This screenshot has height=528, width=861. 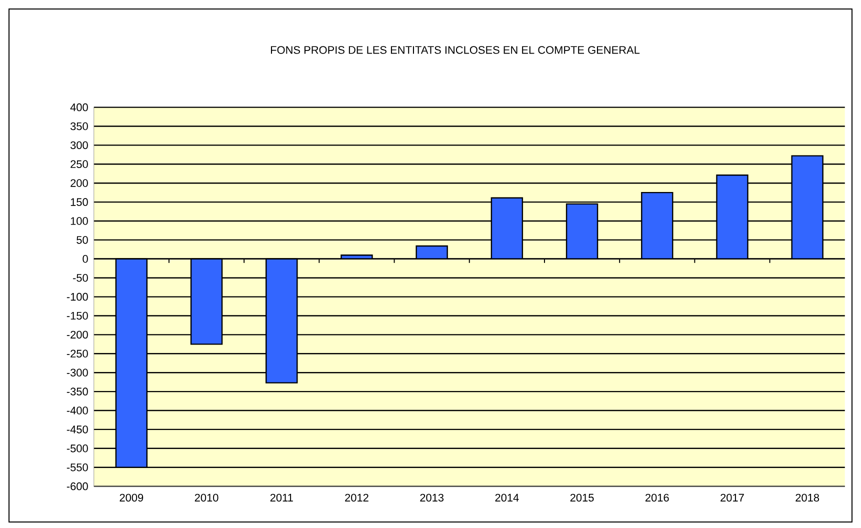 What do you see at coordinates (77, 316) in the screenshot?
I see `y-tick-label: -150` at bounding box center [77, 316].